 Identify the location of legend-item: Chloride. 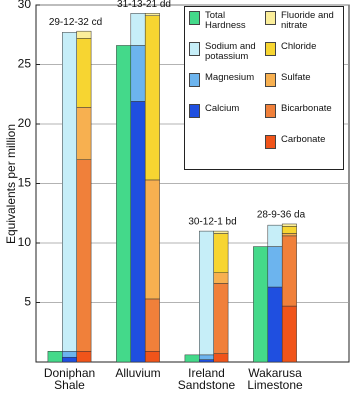
(304, 57).